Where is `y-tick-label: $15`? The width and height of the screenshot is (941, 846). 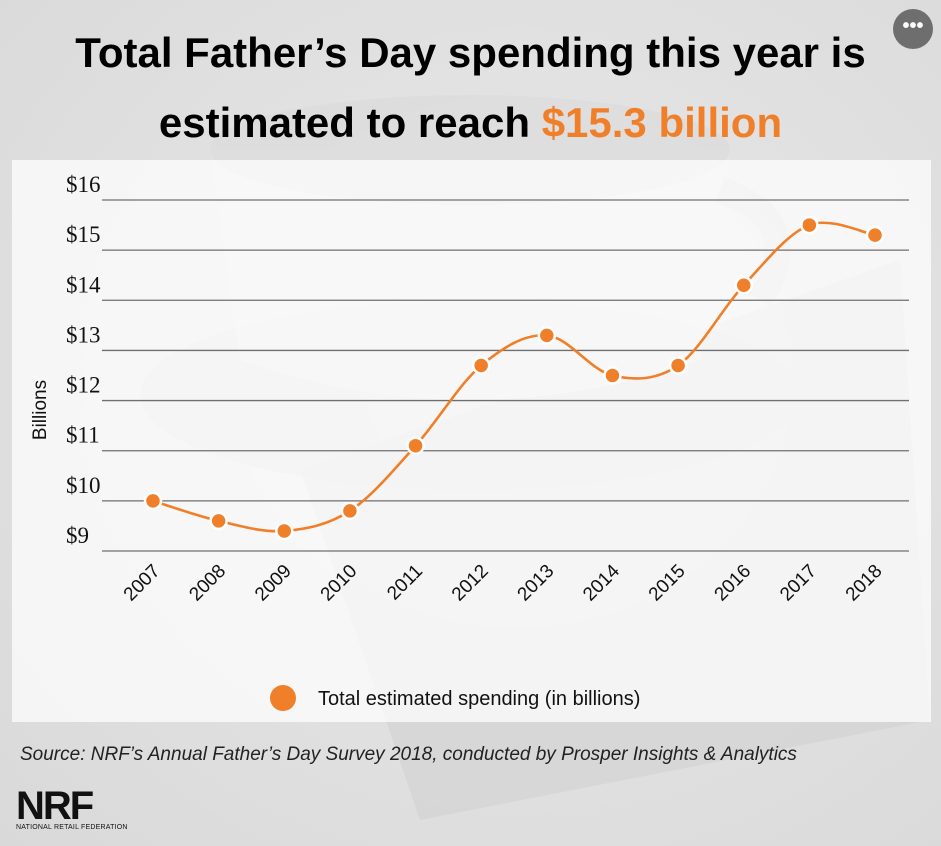 y-tick-label: $15 is located at coordinates (83, 234).